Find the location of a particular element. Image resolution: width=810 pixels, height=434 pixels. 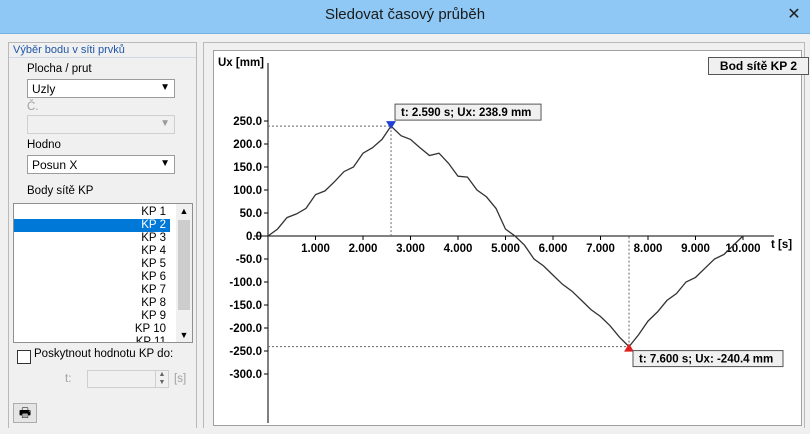

value-select: Posun X ▼ is located at coordinates (101, 164).